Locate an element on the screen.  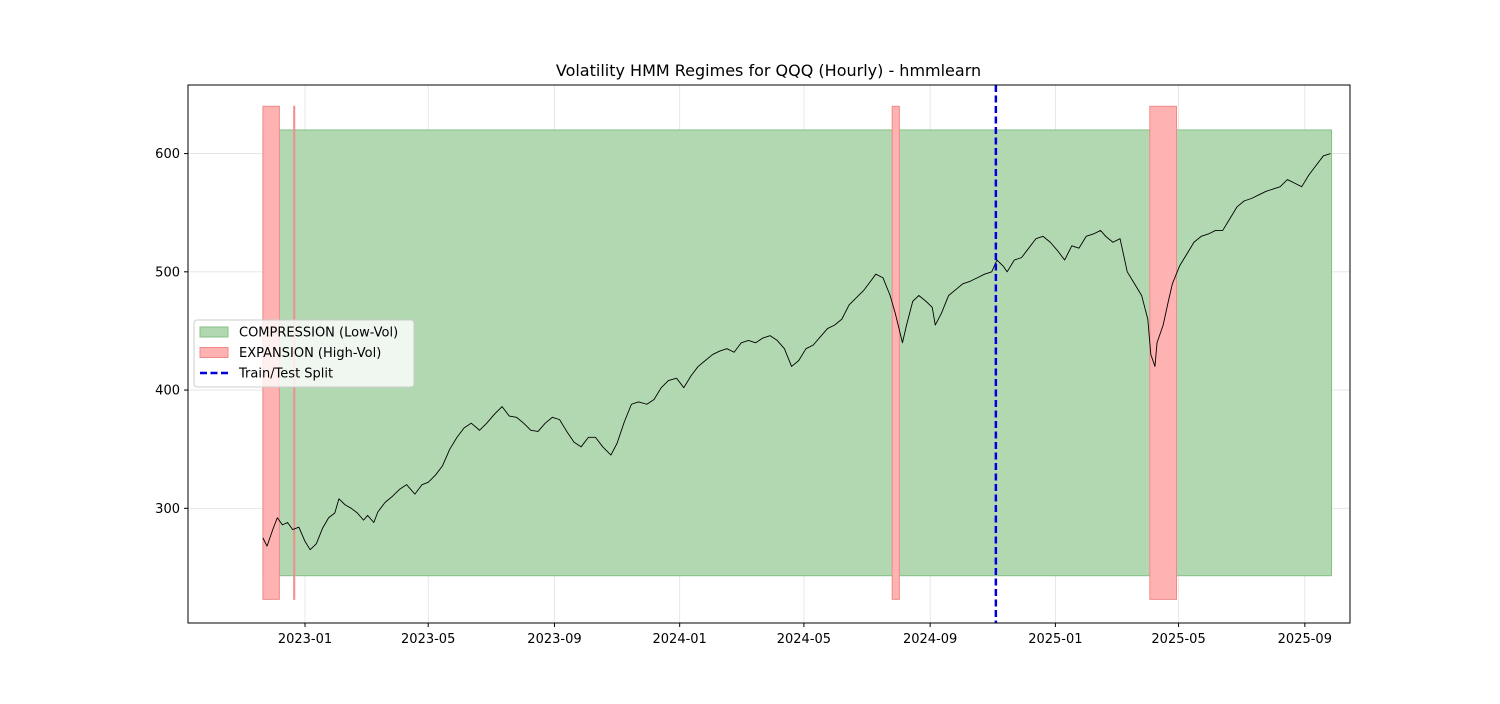
x-tick-label: 2024-01 is located at coordinates (680, 639).